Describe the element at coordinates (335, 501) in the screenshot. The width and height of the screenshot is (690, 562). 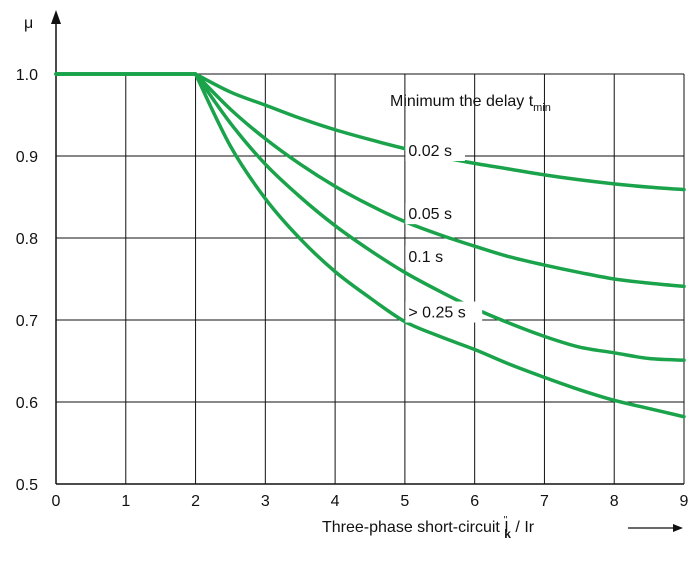
I see `x-tick-label: 4` at that location.